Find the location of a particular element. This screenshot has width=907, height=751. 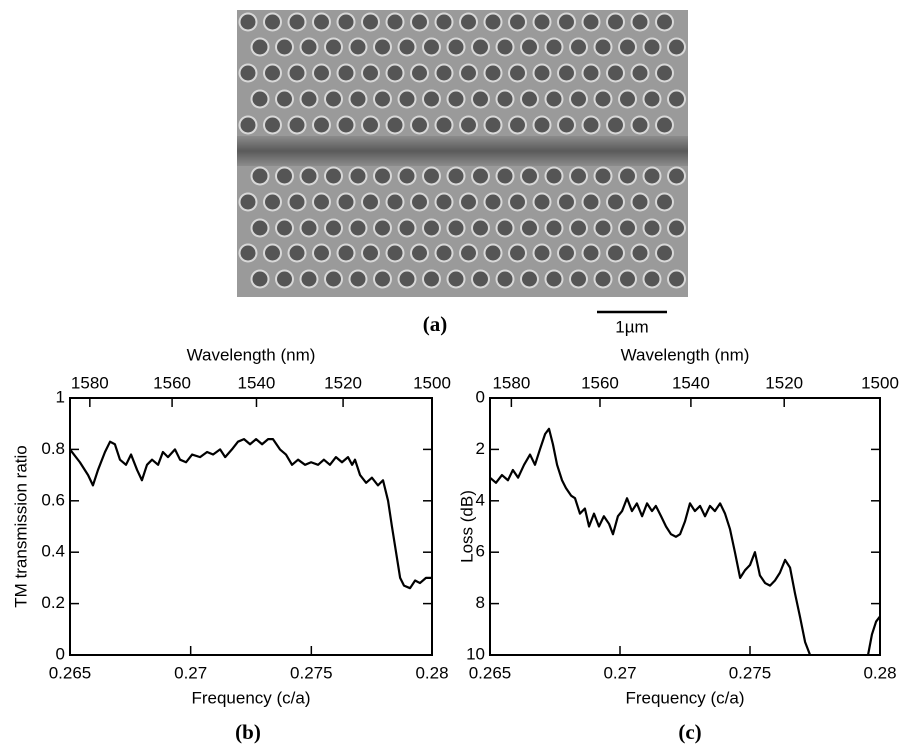

y-tick-label: 2 is located at coordinates (480, 448).